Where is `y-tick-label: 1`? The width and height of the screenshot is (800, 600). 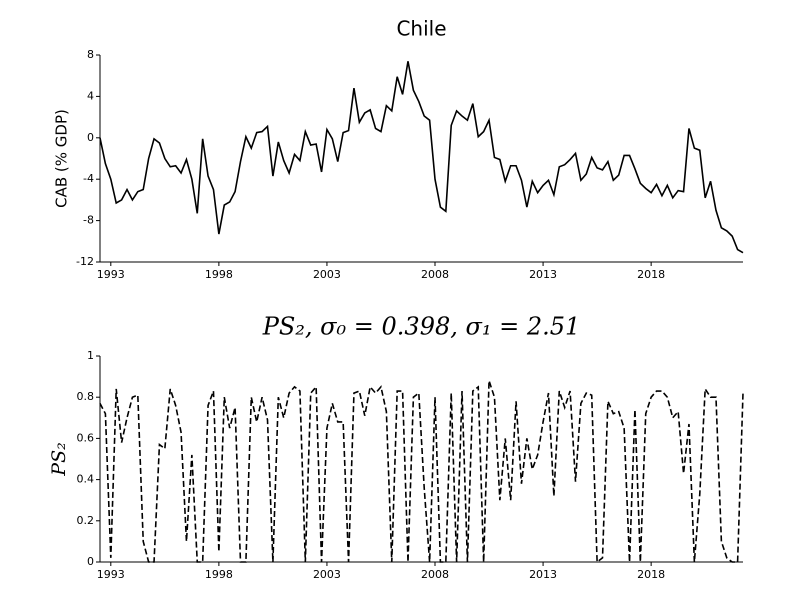 y-tick-label: 1 is located at coordinates (90, 355).